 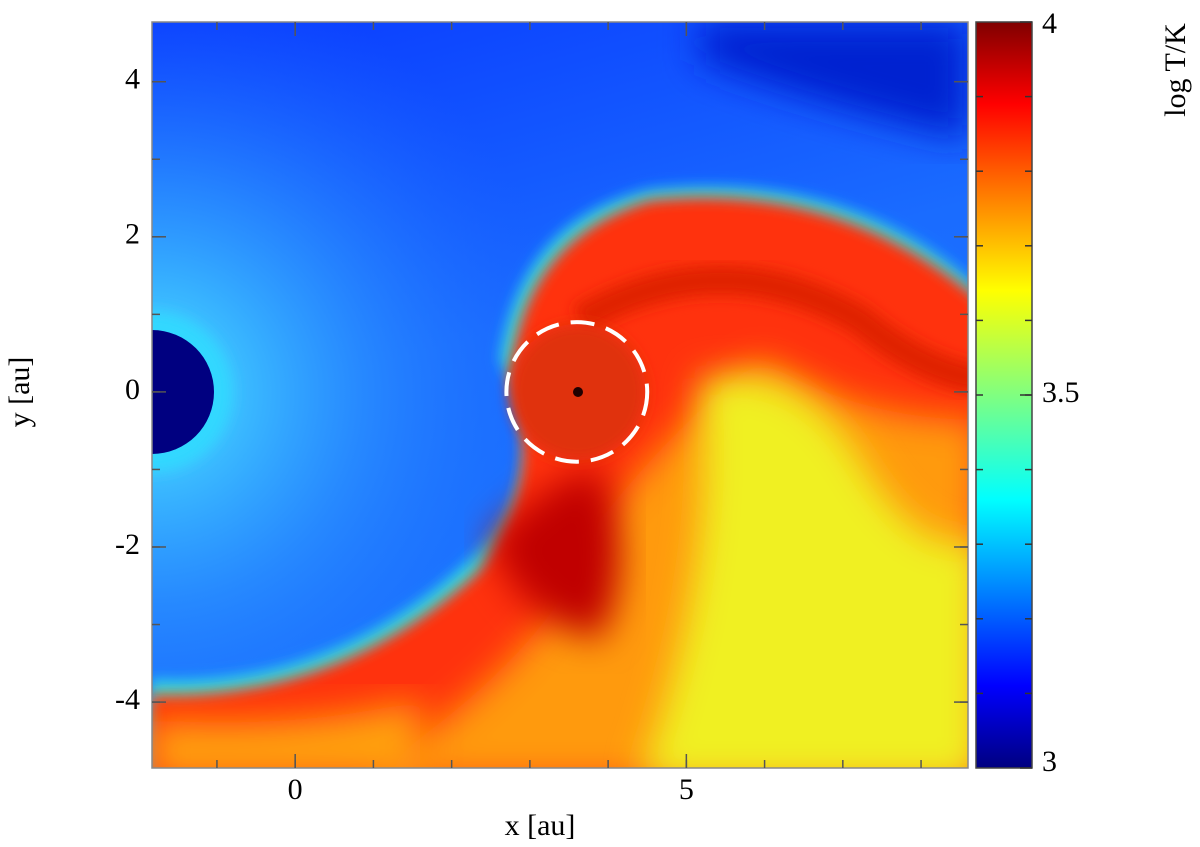 What do you see at coordinates (1049, 23) in the screenshot?
I see `colorbar-tick-label: 4` at bounding box center [1049, 23].